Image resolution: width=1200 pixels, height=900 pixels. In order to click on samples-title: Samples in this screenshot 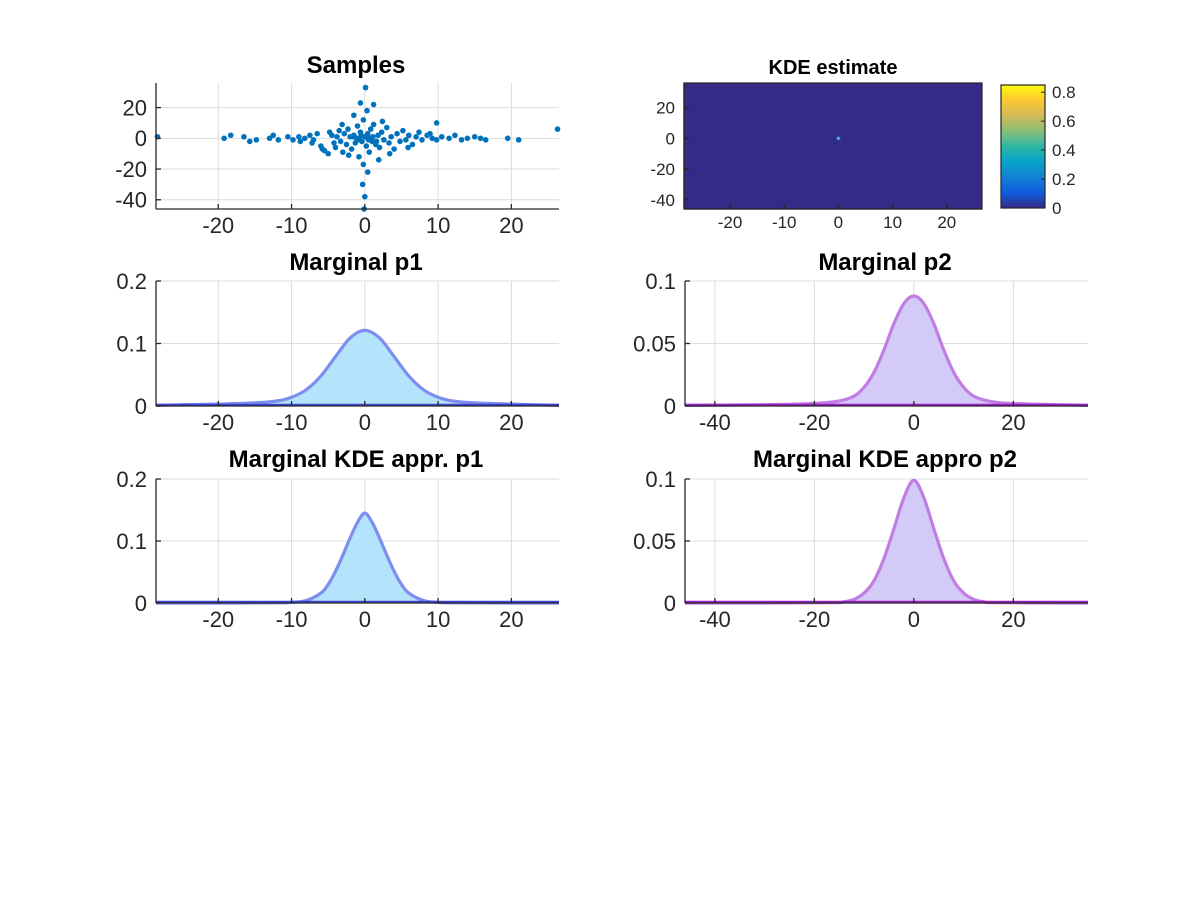, I will do `click(356, 65)`.